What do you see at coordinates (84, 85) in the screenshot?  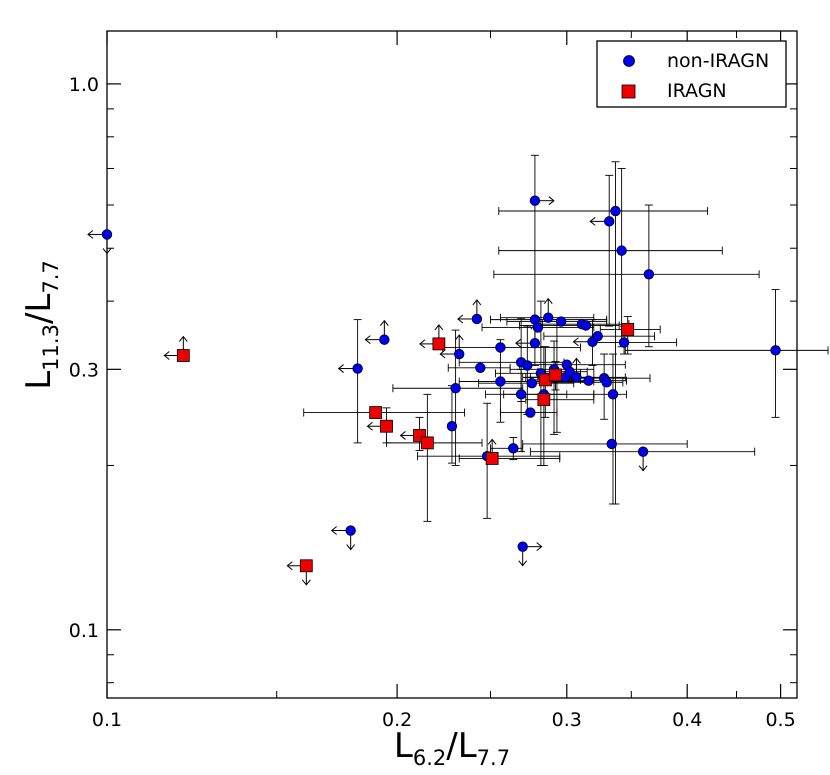 I see `y-tick-label: 1.0` at bounding box center [84, 85].